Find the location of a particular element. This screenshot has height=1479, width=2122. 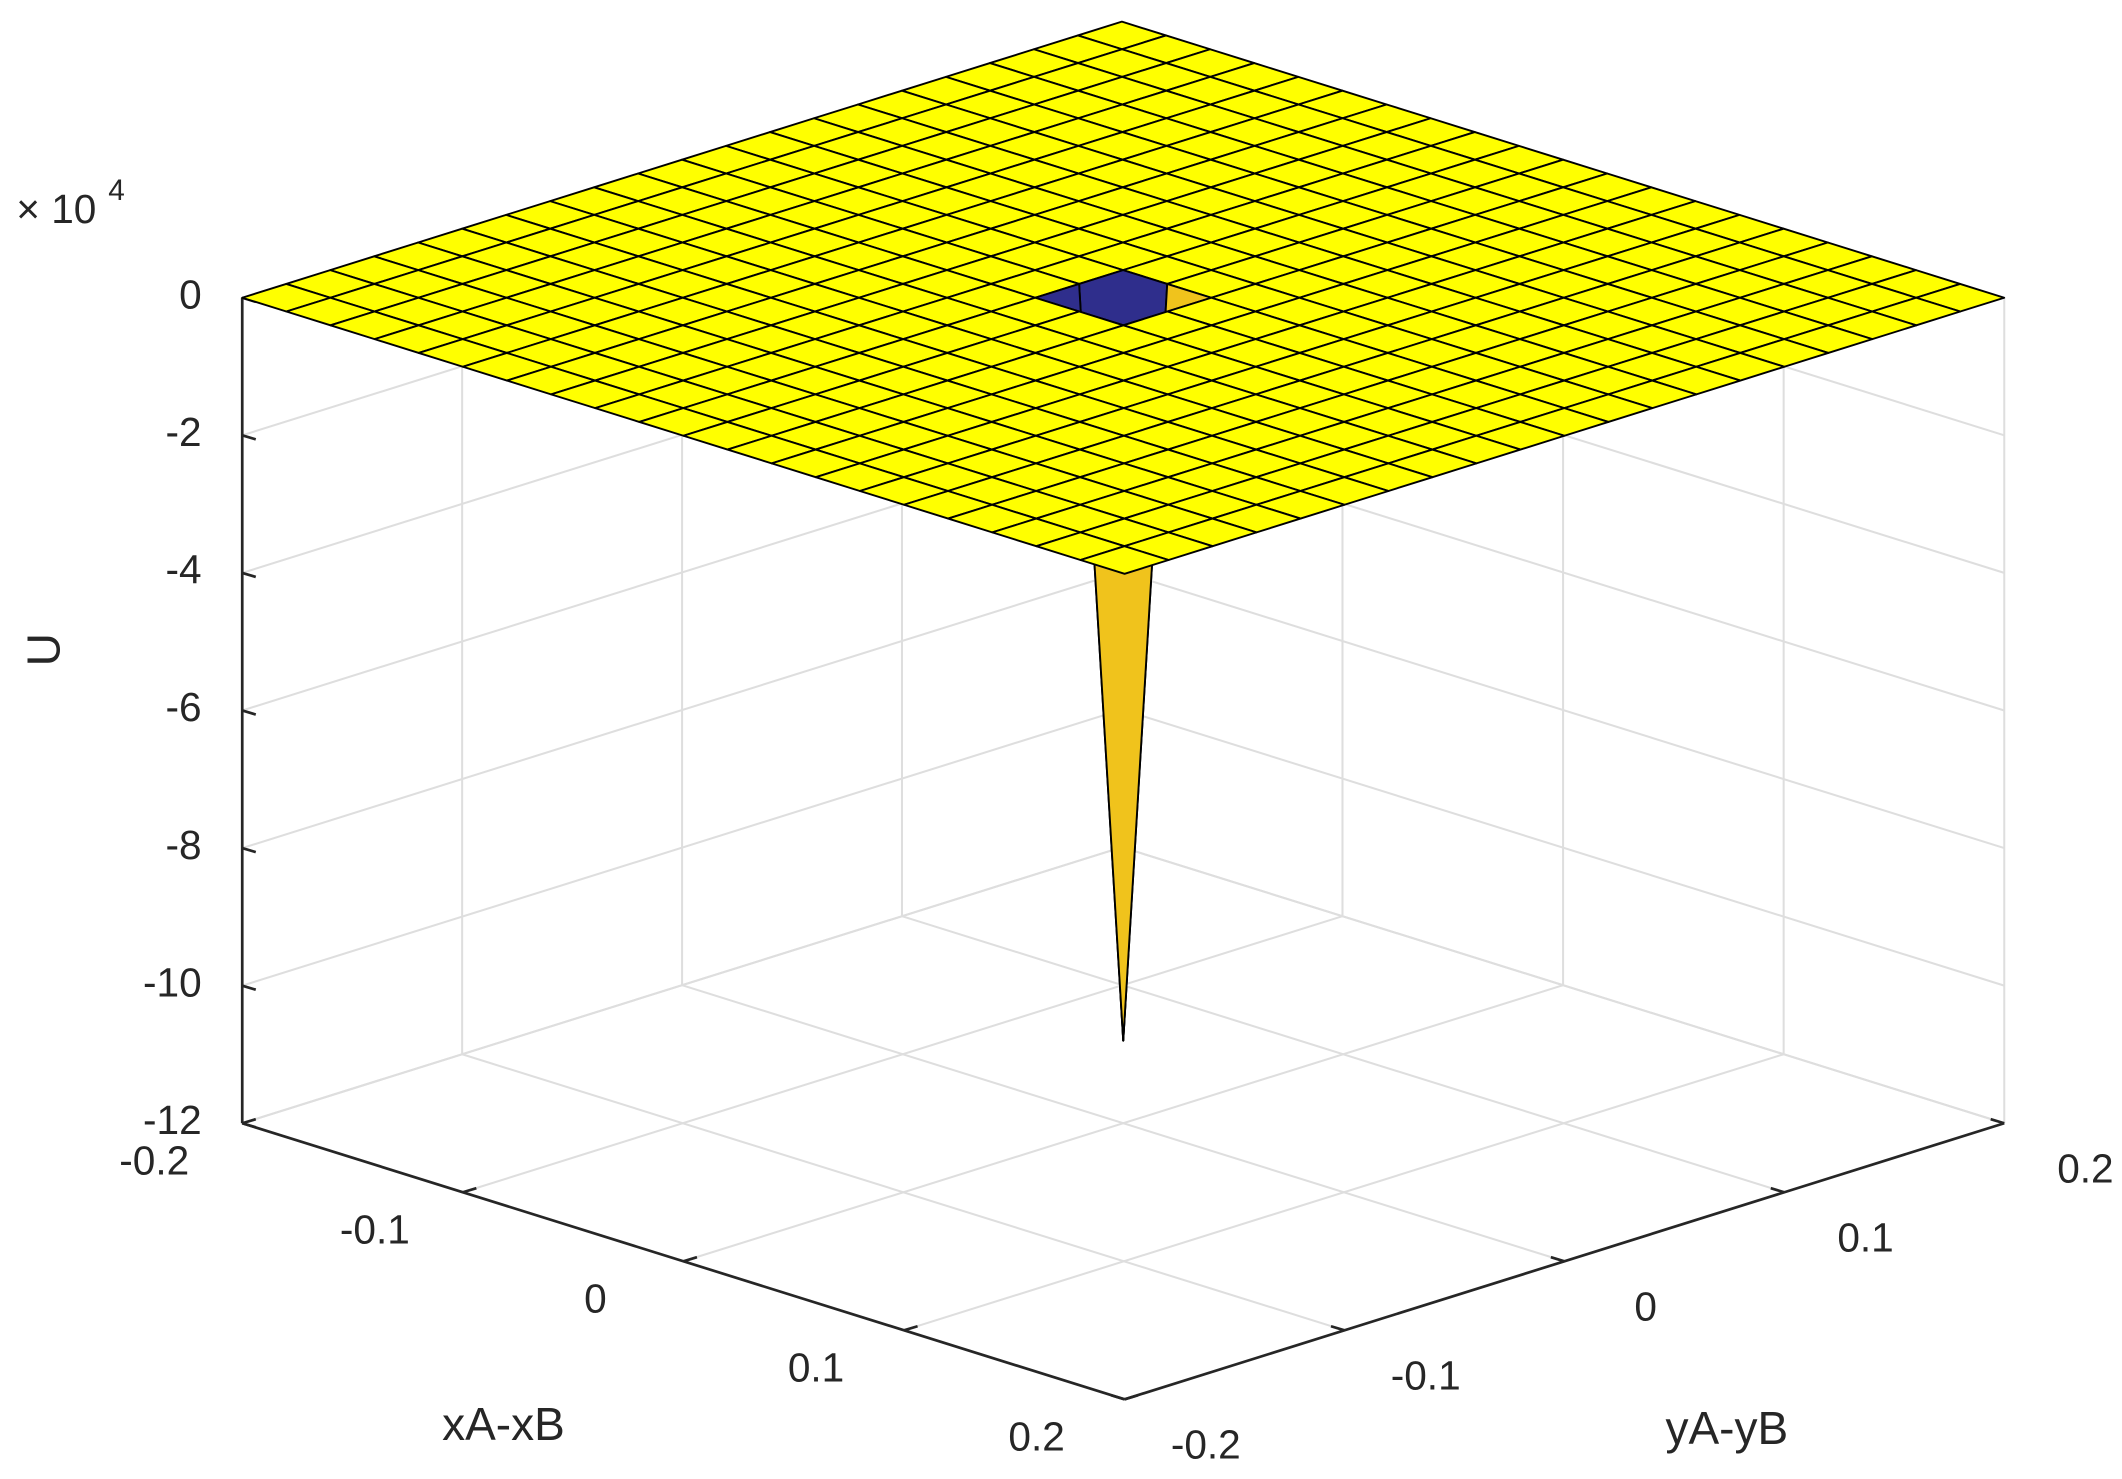

x-tick-label: 0 is located at coordinates (595, 1299).